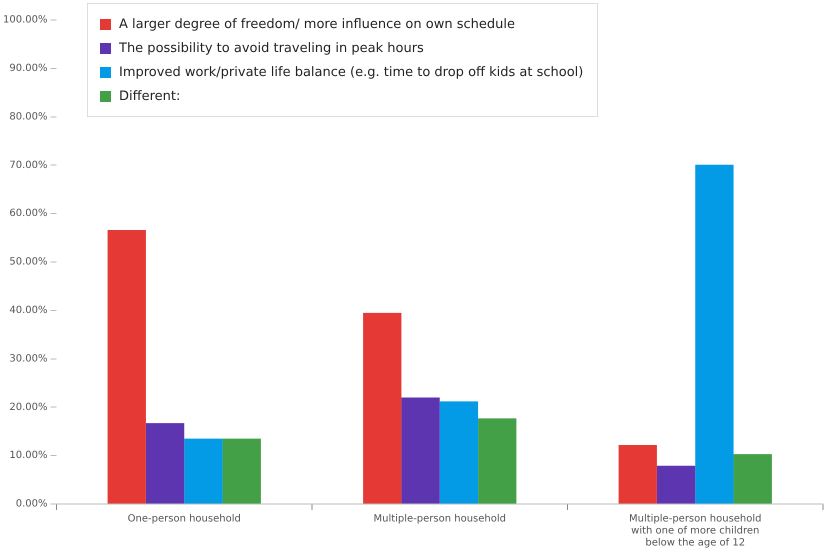  What do you see at coordinates (439, 519) in the screenshot?
I see `x-tick-label: Multiple-person household` at bounding box center [439, 519].